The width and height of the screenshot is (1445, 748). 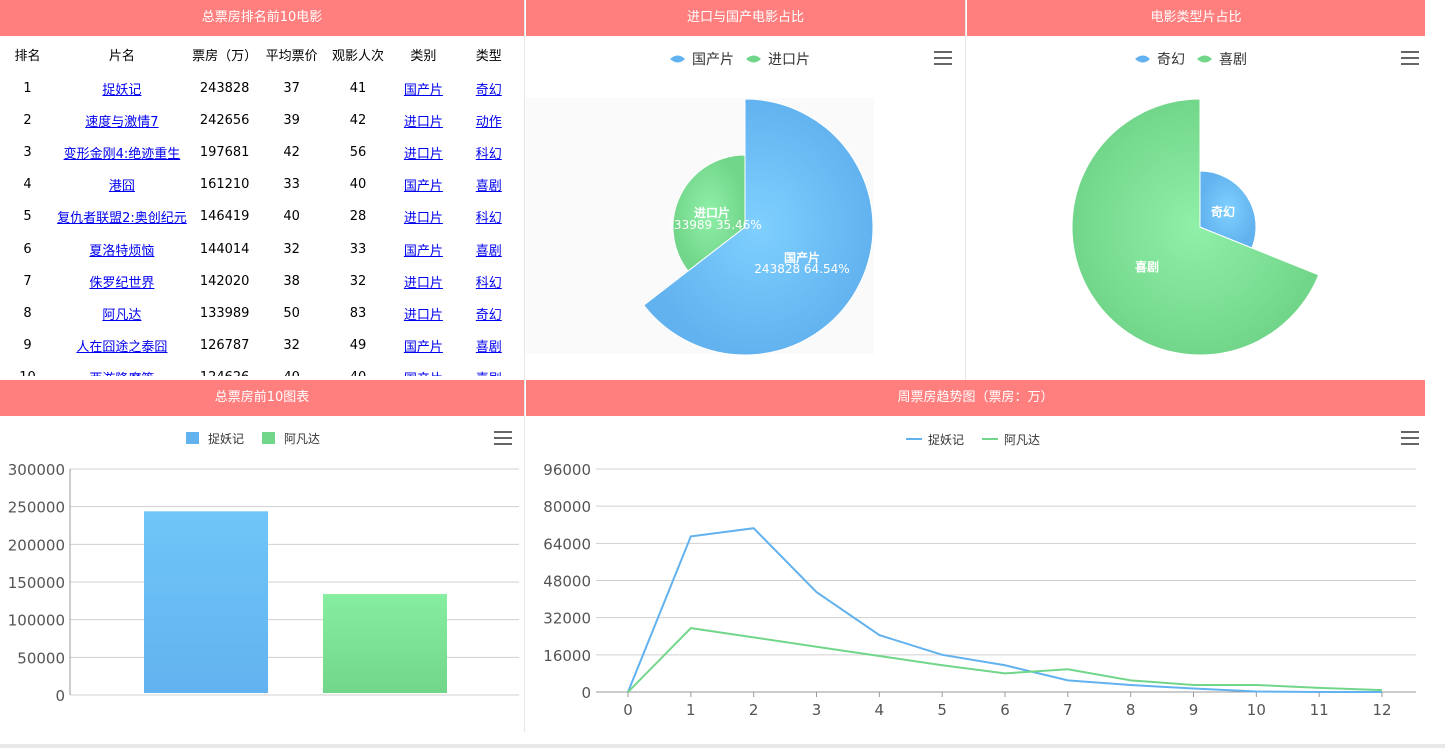 I want to click on table-cell-box: 243828, so click(x=224, y=88).